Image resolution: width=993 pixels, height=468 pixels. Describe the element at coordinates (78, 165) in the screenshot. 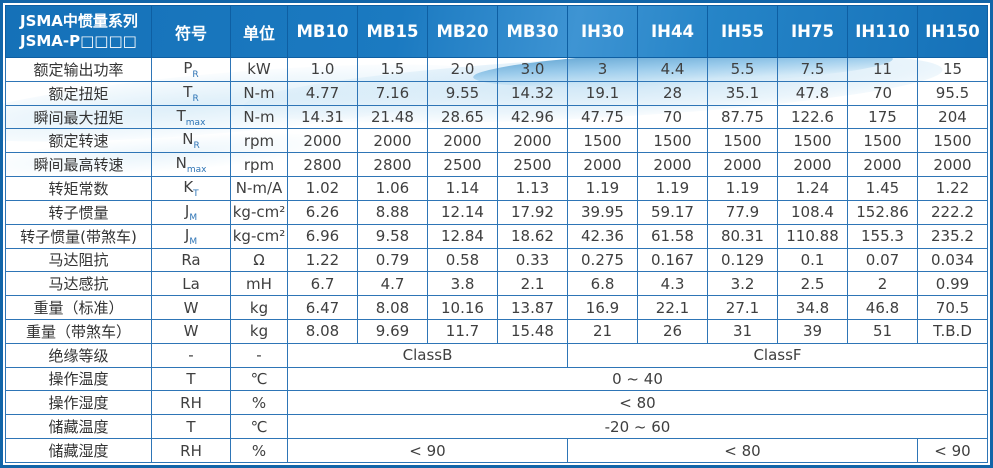

I see `row-label: 瞬间最高转速` at that location.